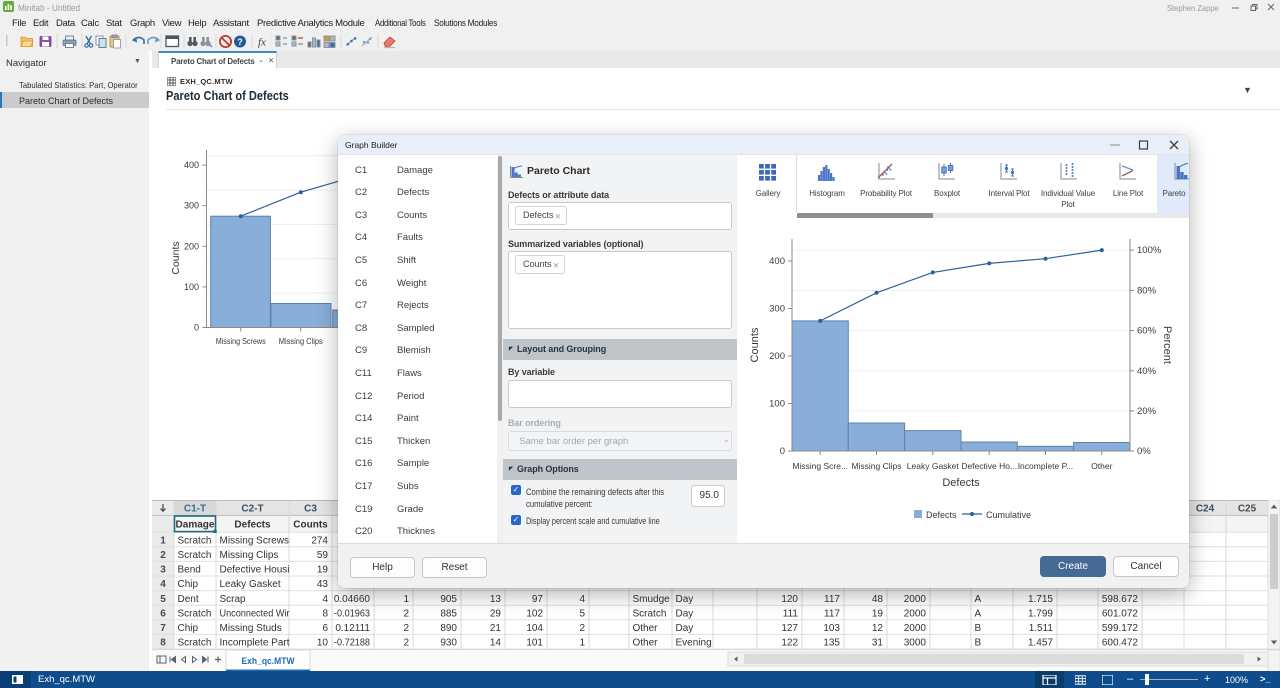 Image resolution: width=1280 pixels, height=688 pixels. I want to click on svg-text: Dent, so click(188, 599).